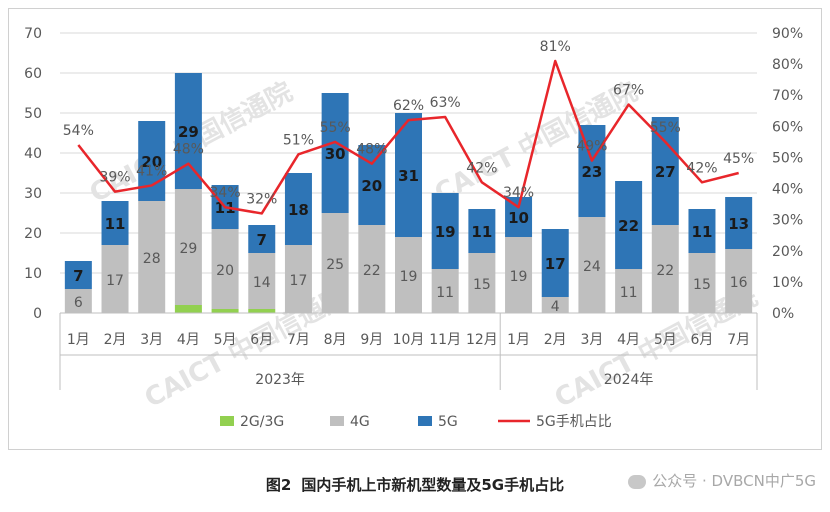  I want to click on bar-data-label: 28, so click(152, 259).